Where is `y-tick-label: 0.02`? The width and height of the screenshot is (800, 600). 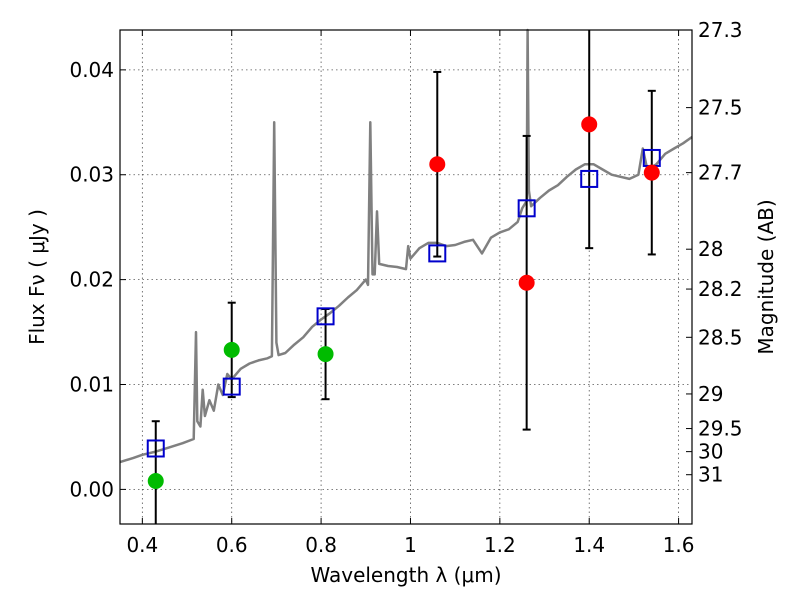 y-tick-label: 0.02 is located at coordinates (91, 280).